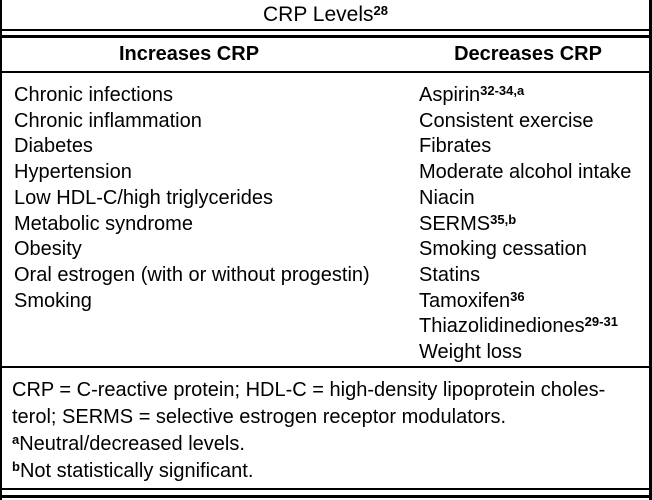 This screenshot has width=652, height=500. What do you see at coordinates (380, 10) in the screenshot?
I see `superscript-reference: 28` at bounding box center [380, 10].